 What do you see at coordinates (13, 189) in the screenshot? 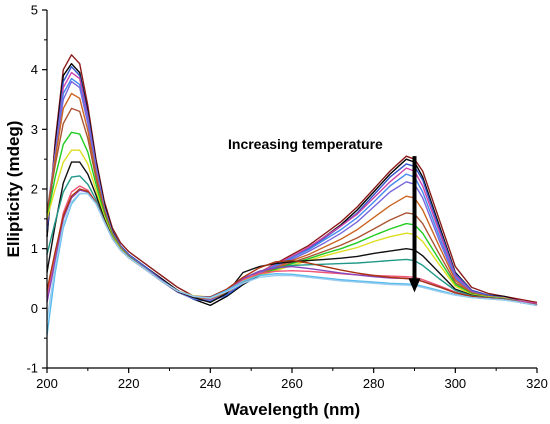
I see `y-axis-title: Ellipticity (mdeg)` at bounding box center [13, 189].